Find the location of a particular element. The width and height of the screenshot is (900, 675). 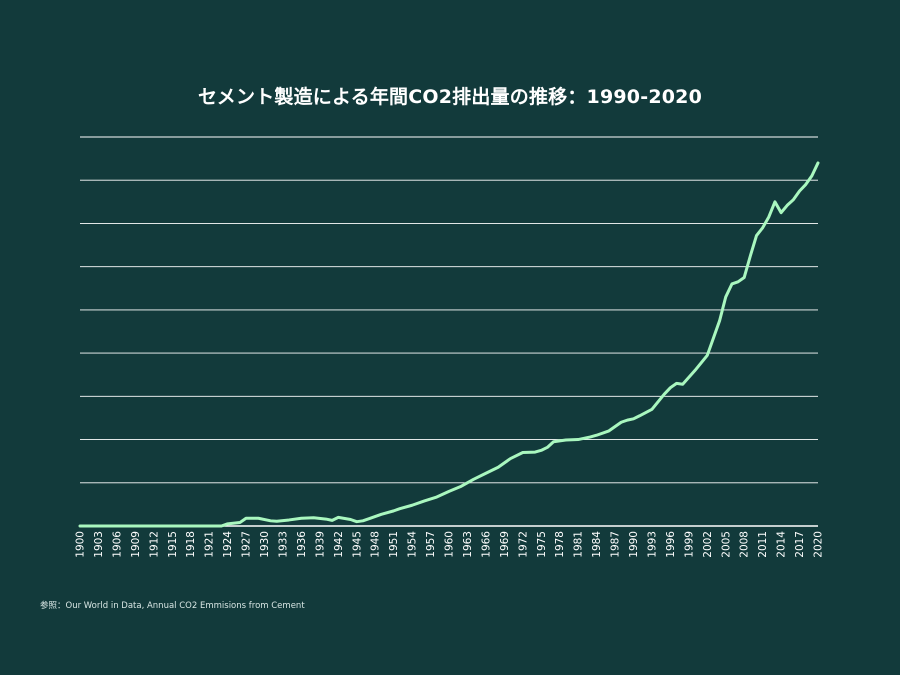

x-tick-label: 1996 is located at coordinates (671, 544).